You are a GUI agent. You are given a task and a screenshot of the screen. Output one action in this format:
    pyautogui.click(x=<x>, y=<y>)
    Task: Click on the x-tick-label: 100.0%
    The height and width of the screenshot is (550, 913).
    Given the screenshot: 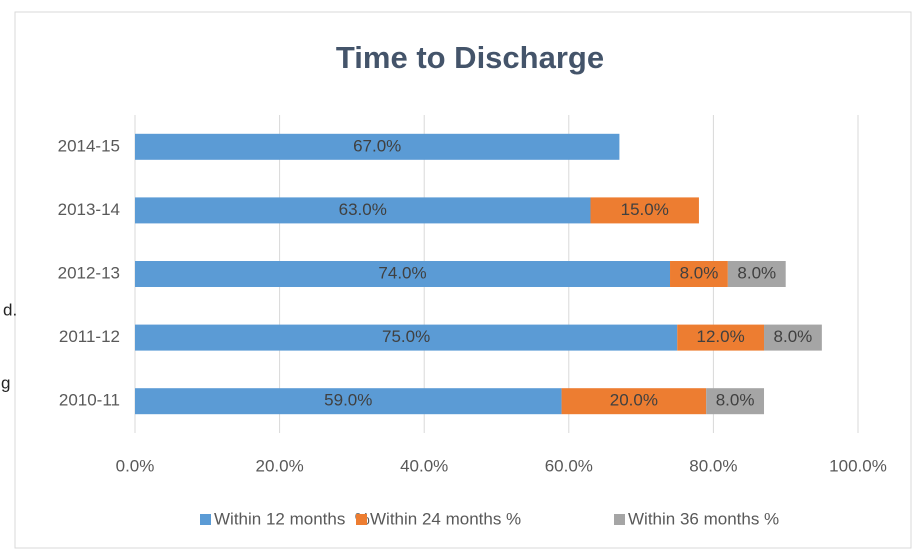 What is the action you would take?
    pyautogui.click(x=858, y=465)
    